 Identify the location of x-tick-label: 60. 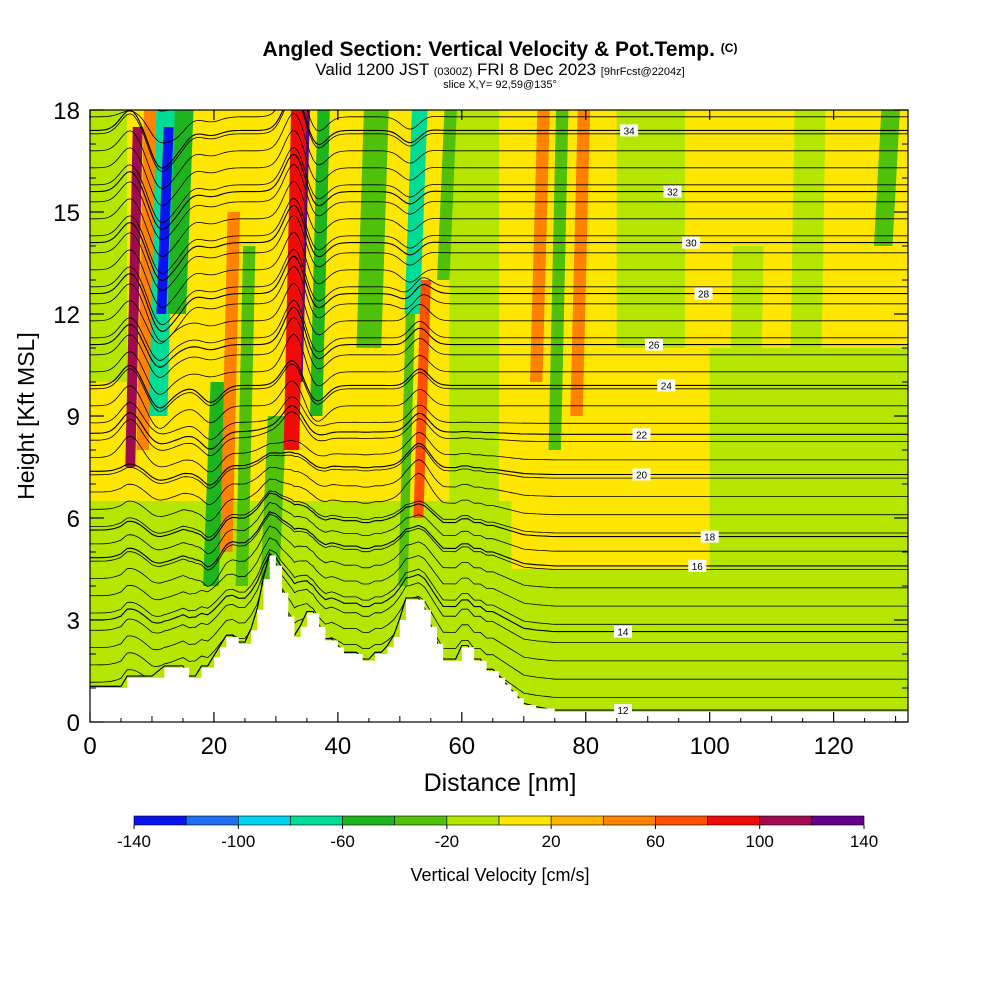
(461, 746).